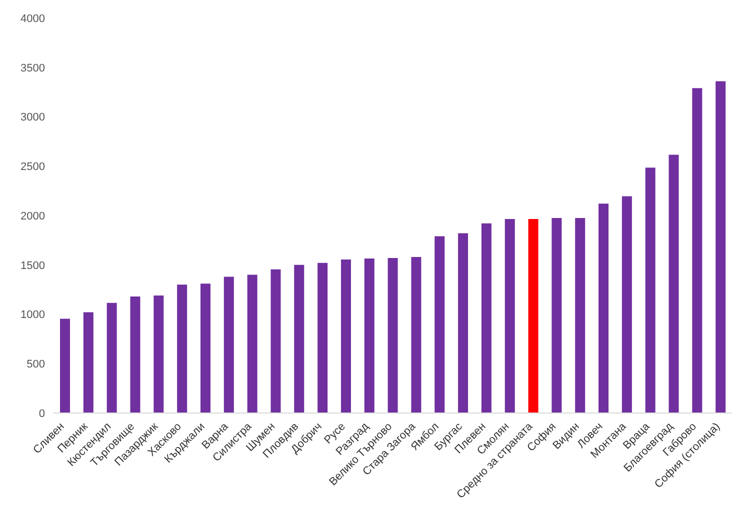 Image resolution: width=750 pixels, height=516 pixels. I want to click on y-tick-label: 1000, so click(32, 315).